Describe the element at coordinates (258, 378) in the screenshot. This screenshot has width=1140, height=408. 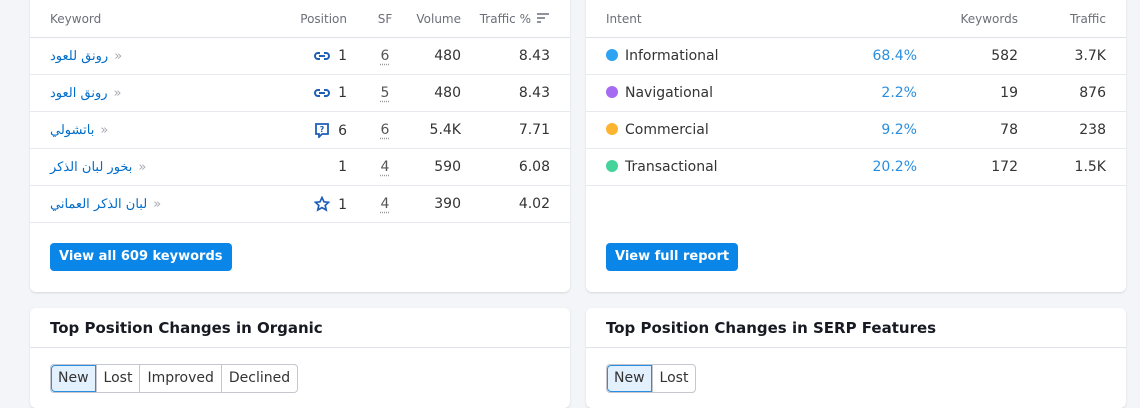
I see `tab: Declined` at that location.